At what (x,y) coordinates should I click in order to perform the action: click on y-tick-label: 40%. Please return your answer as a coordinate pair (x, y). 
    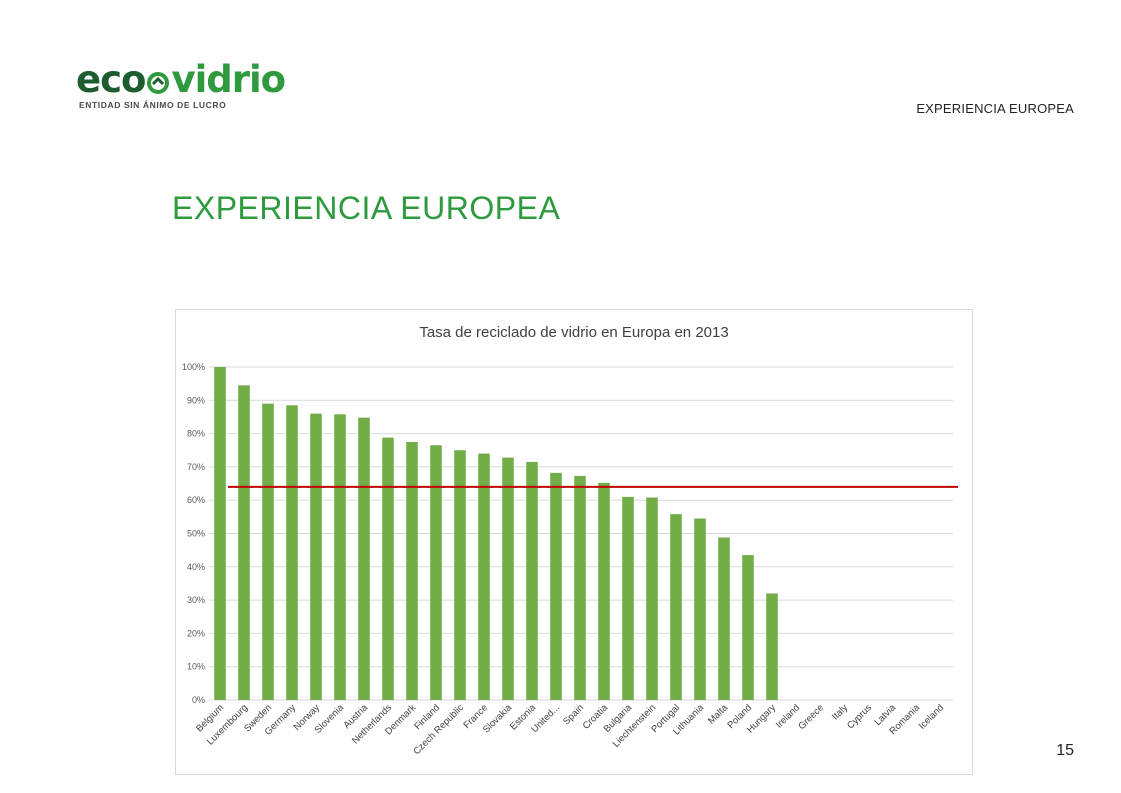
    Looking at the image, I should click on (196, 567).